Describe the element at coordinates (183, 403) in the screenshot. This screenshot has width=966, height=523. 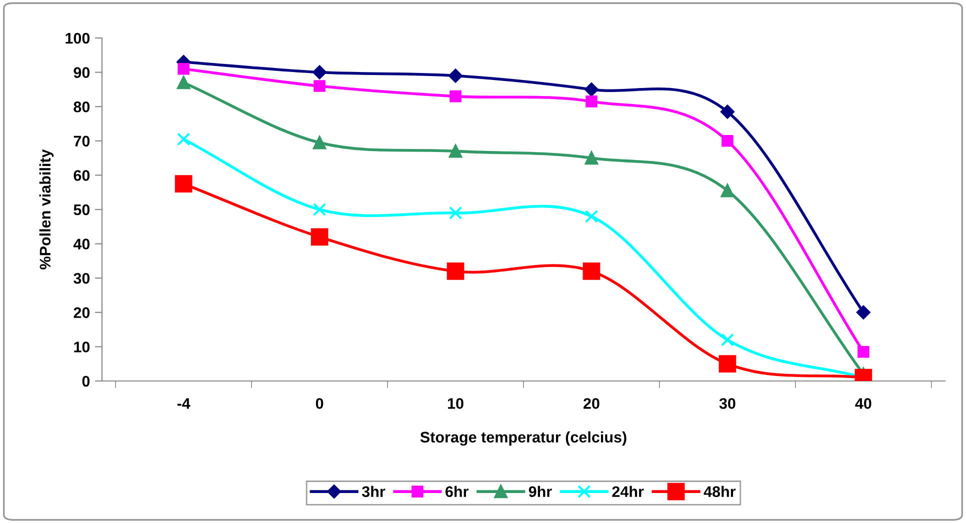
I see `x-tick-label: -4` at that location.